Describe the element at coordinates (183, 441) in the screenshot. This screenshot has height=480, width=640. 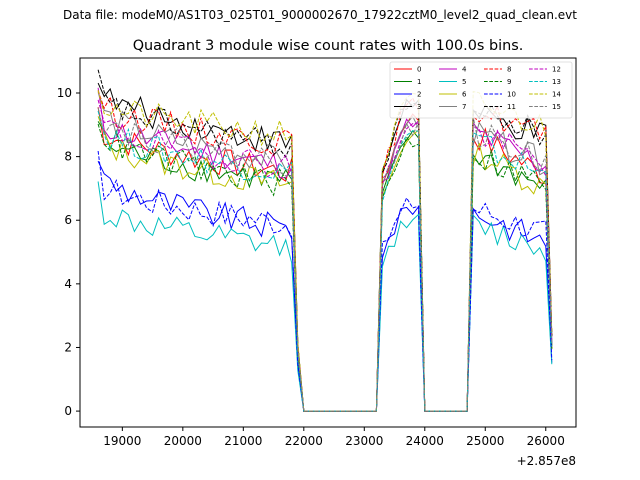
I see `x-tick-label: 20000` at that location.